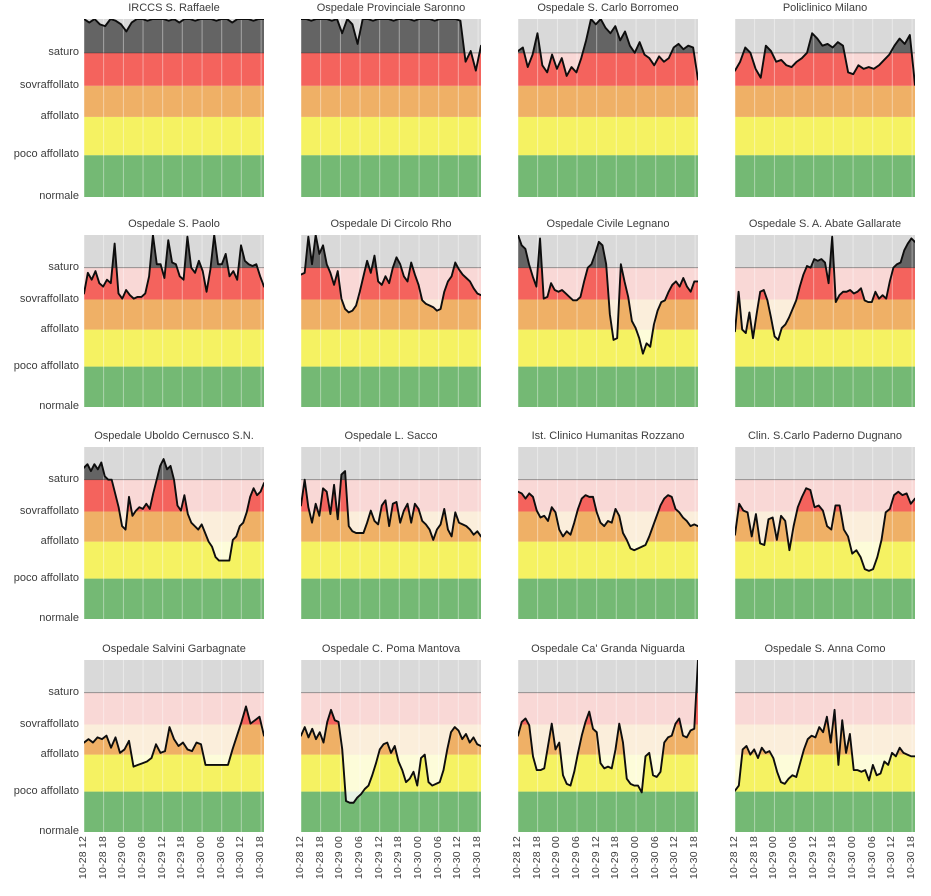  I want to click on subplot-ospedale-s-paolo: Ospedale S. Paolo, so click(174, 311).